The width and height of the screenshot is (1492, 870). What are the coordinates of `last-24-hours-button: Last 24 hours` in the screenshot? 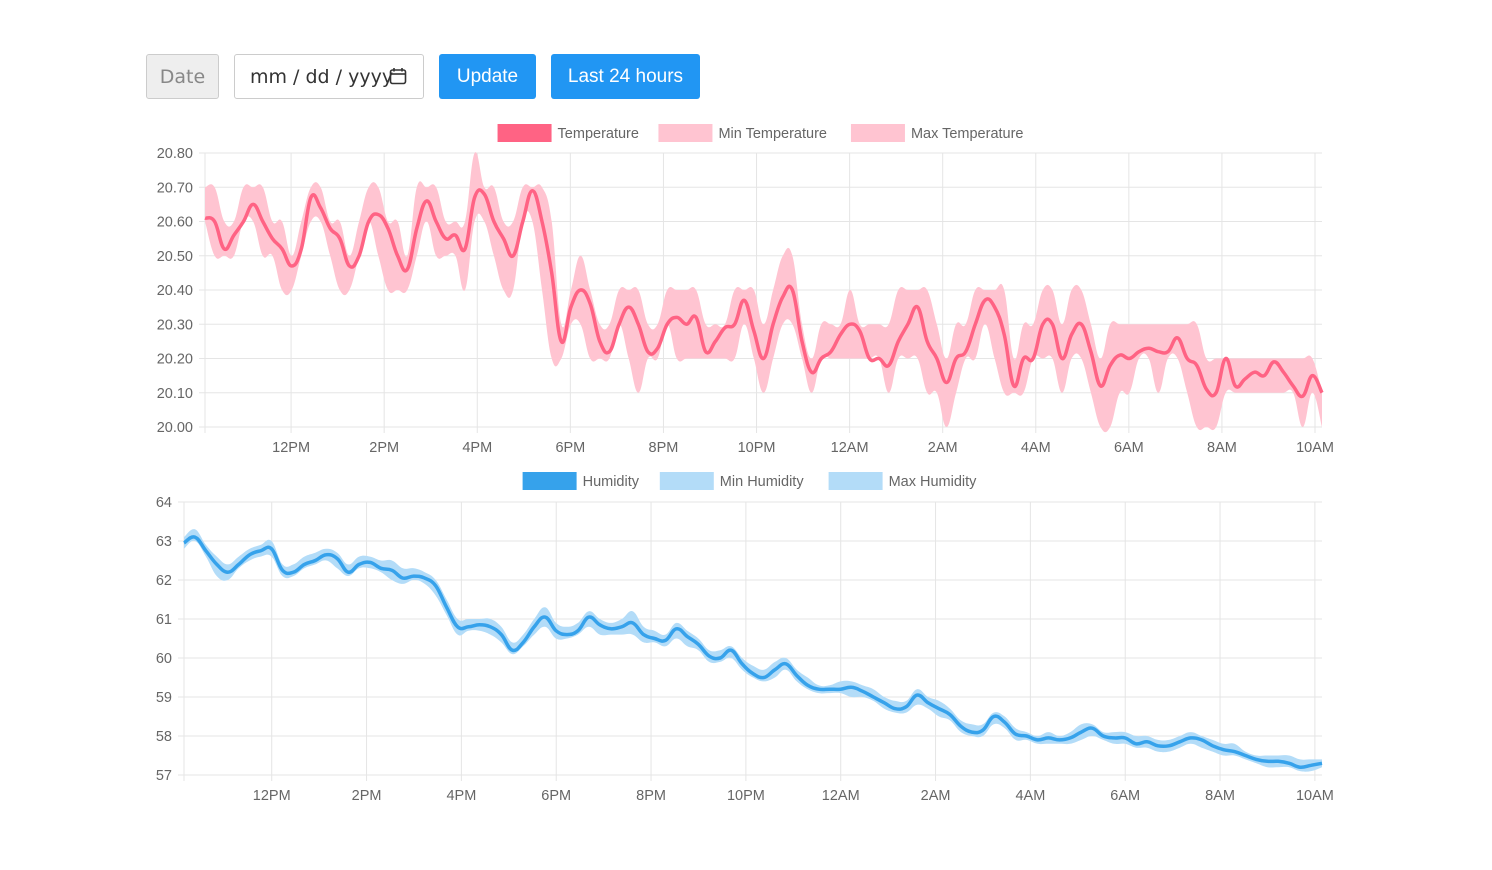 It's located at (625, 76).